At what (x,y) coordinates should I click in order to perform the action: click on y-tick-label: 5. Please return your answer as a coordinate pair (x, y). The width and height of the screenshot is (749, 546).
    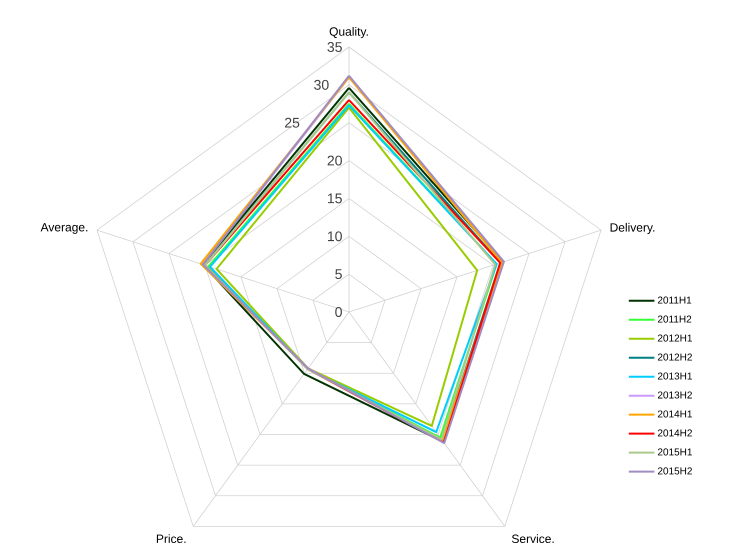
    Looking at the image, I should click on (338, 274).